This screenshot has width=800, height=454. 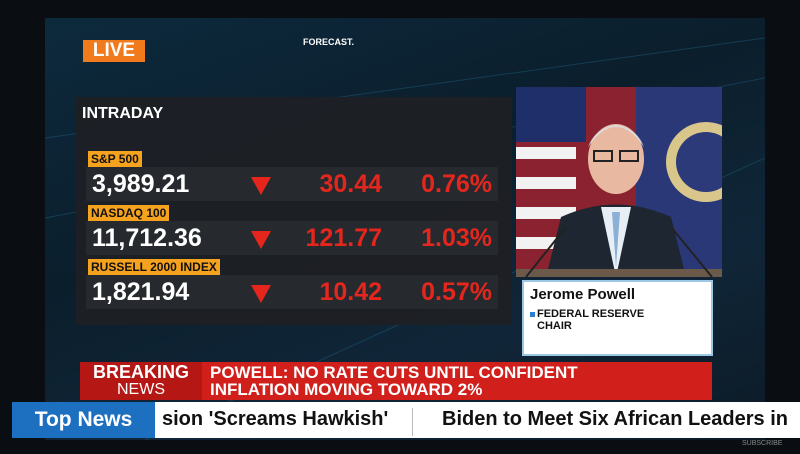 What do you see at coordinates (140, 372) in the screenshot?
I see `breaking-word: BREAKING` at bounding box center [140, 372].